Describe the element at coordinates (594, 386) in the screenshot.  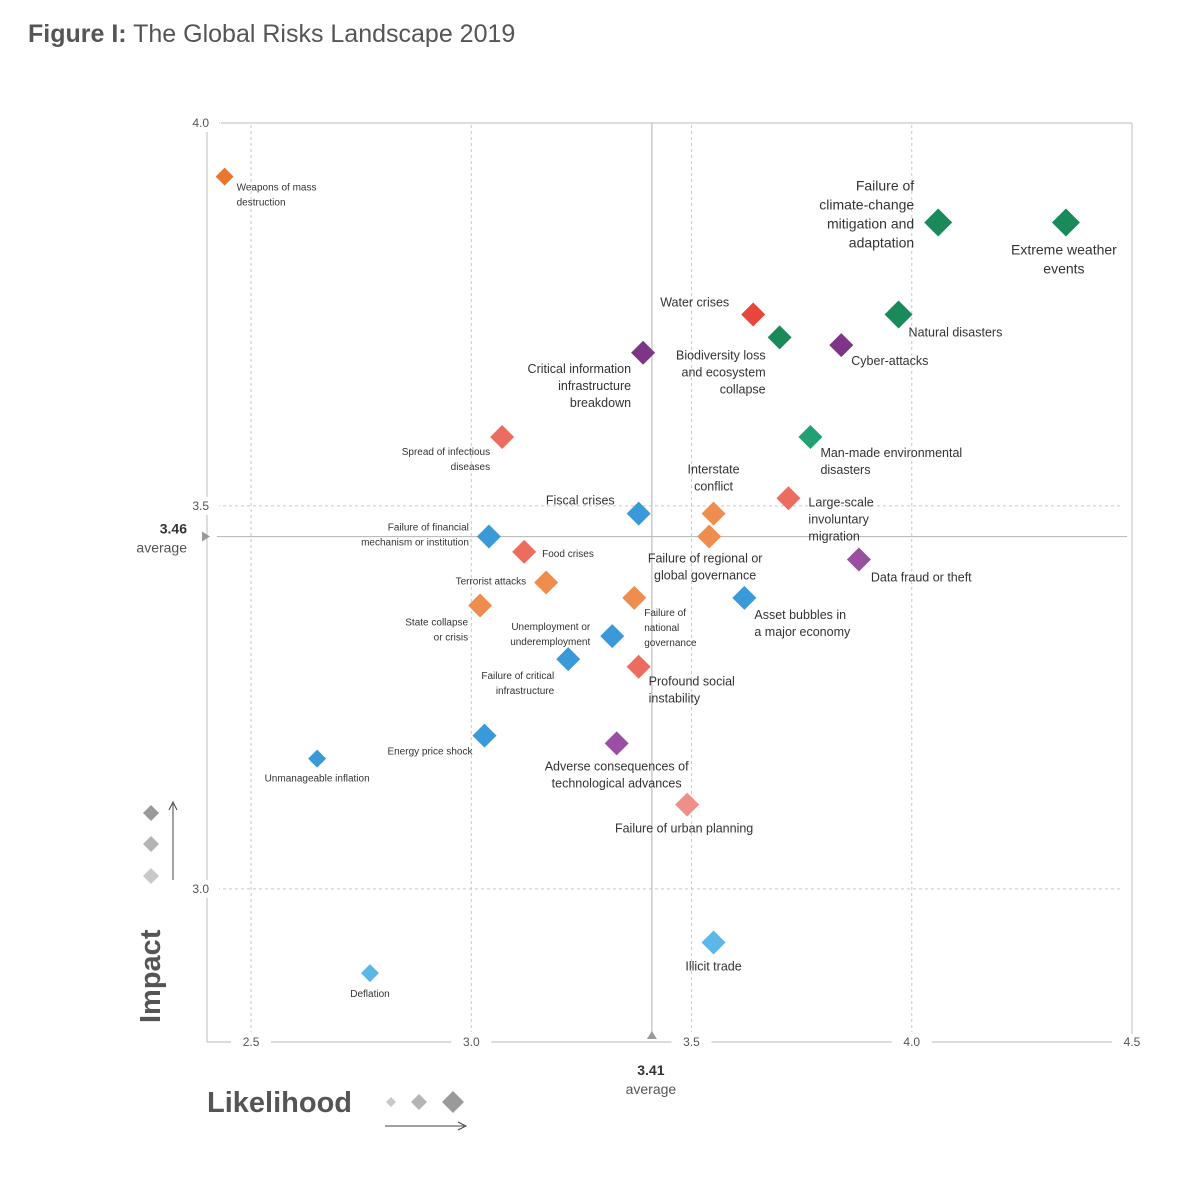
I see `risk-critical-information-infrastructure-breakdown-label-line: infrastructure` at that location.